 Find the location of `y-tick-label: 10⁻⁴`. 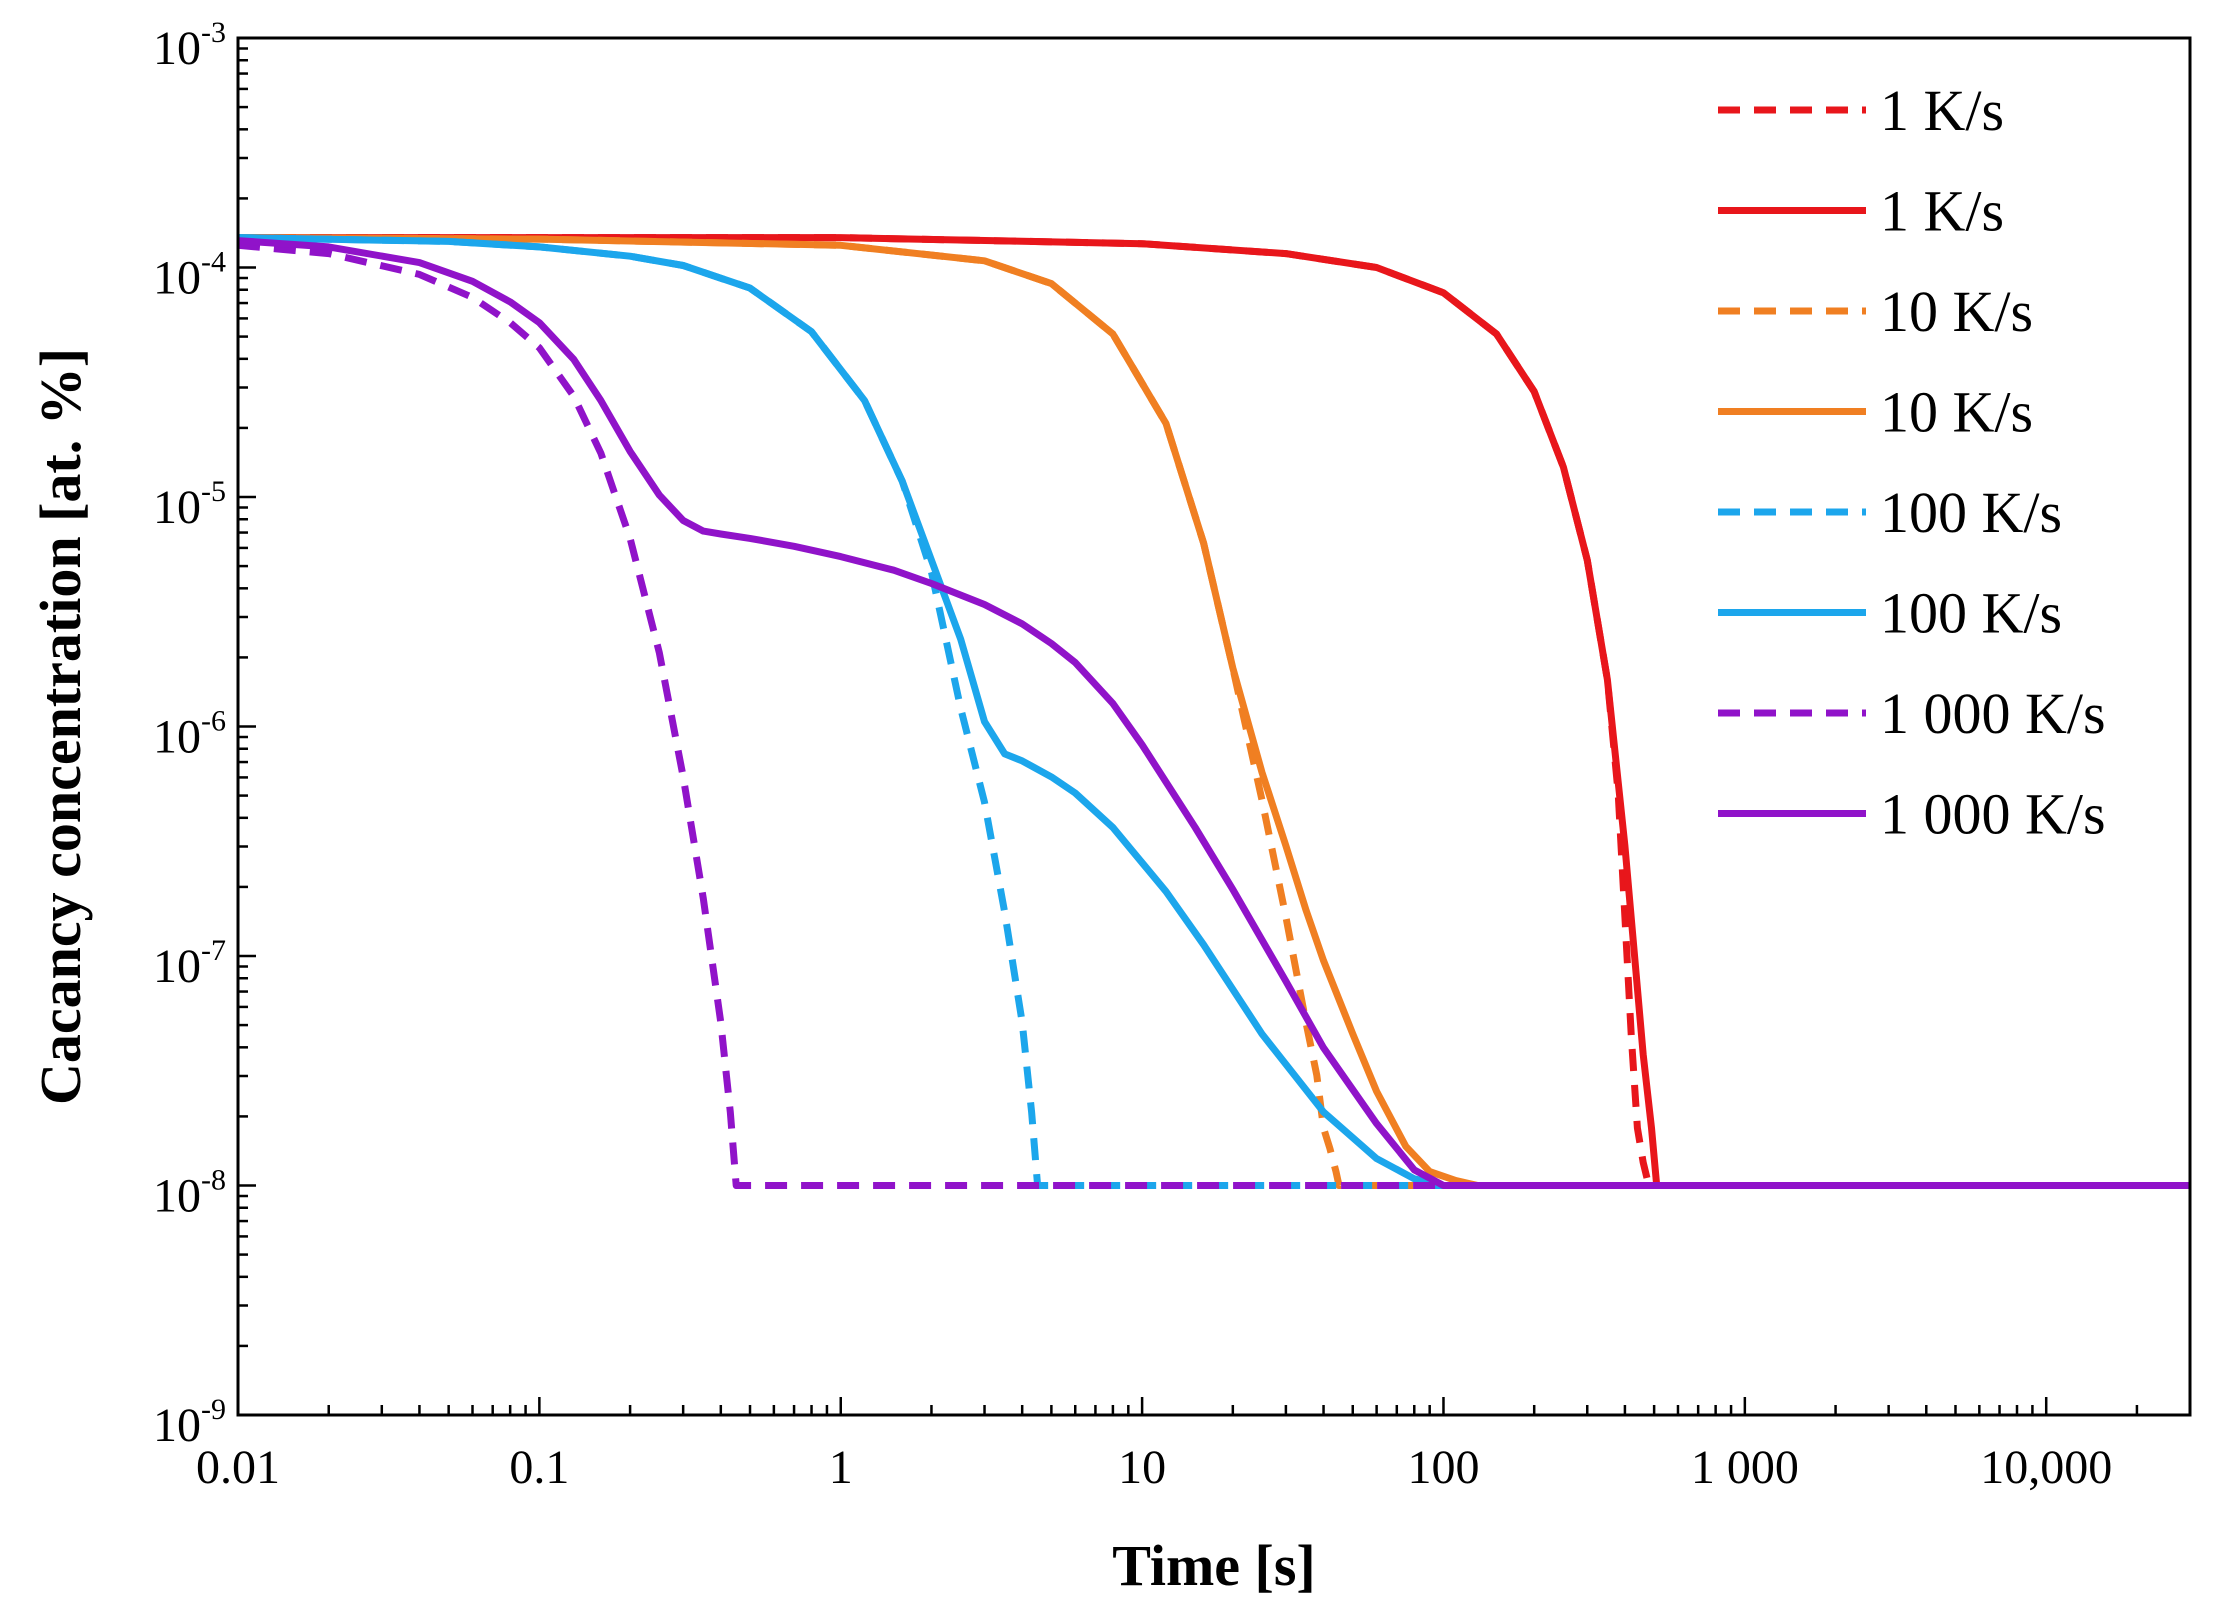

y-tick-label: 10⁻⁴ is located at coordinates (189, 275).